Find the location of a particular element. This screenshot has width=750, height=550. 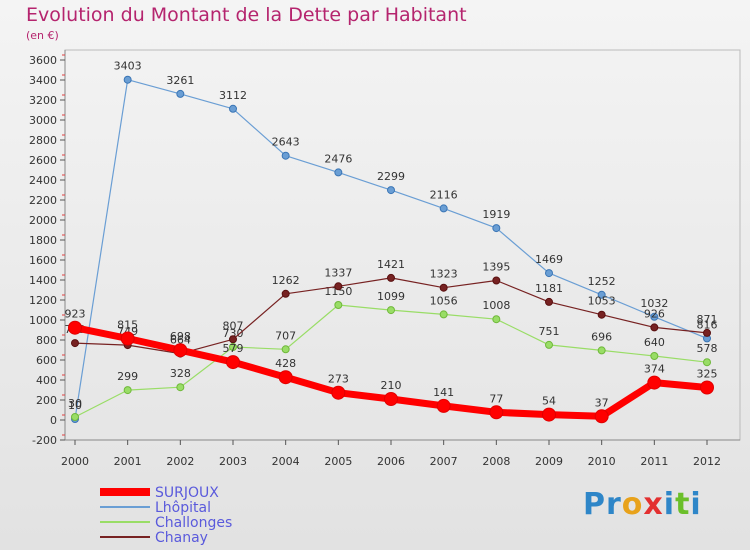

data-label-surjoux: 579 is located at coordinates (233, 348).